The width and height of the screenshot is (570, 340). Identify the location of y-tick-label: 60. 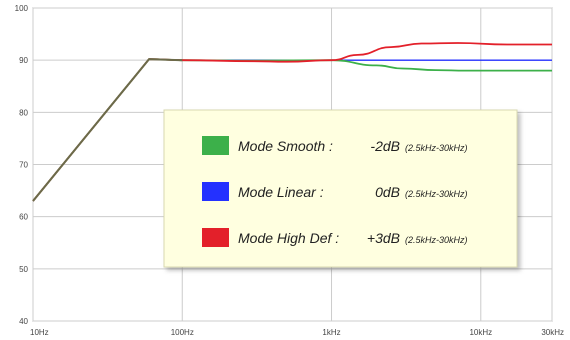
(23, 217).